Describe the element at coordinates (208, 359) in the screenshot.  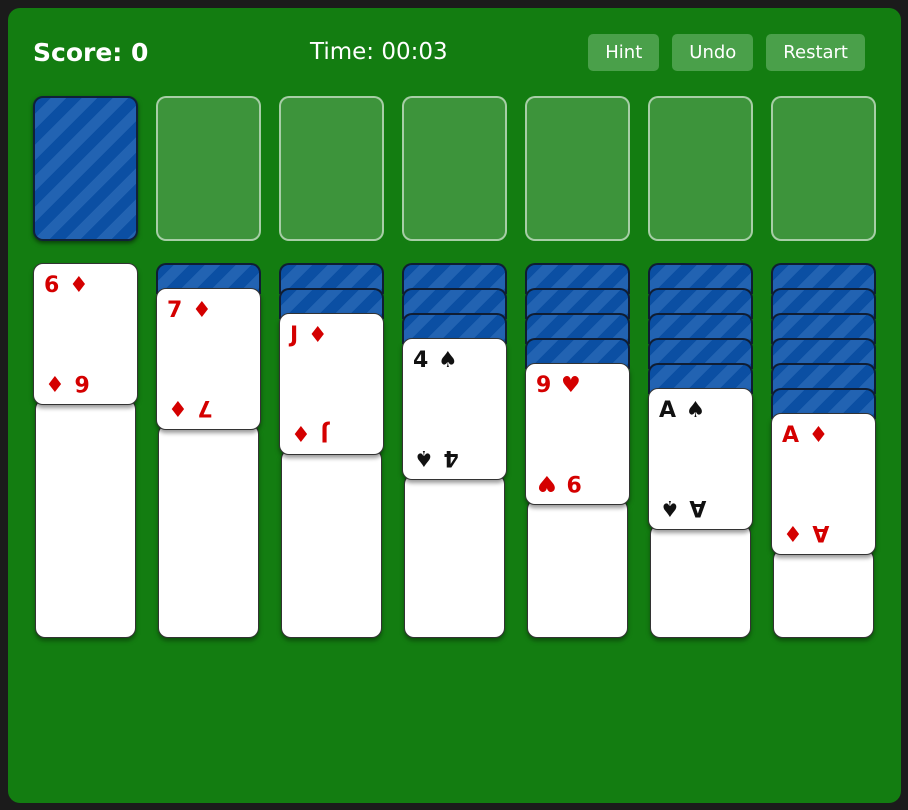
I see `card-7-of-diamonds: 7 ♦ 7 ♦` at that location.